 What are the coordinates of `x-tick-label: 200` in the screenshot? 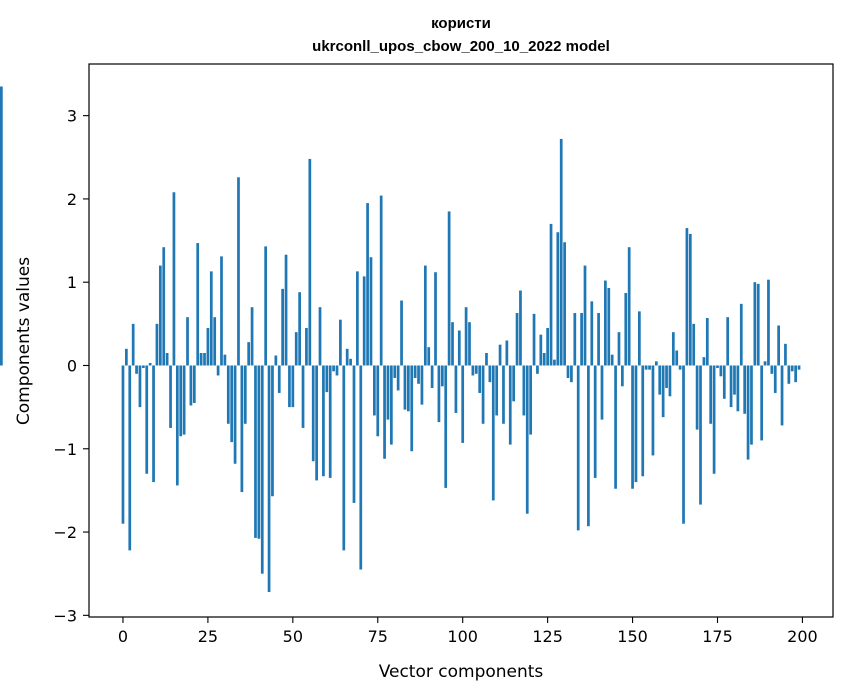 It's located at (802, 636).